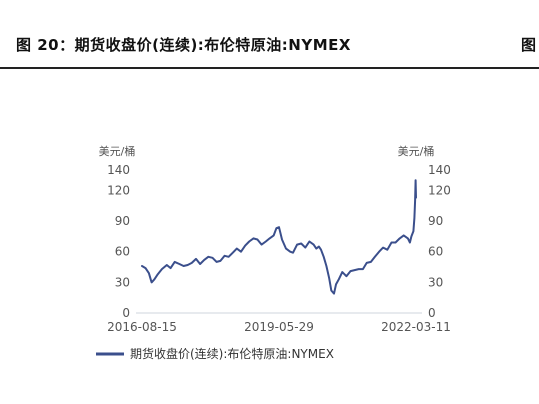 The image size is (539, 404). Describe the element at coordinates (126, 313) in the screenshot. I see `left-y-tick-label: 0` at that location.